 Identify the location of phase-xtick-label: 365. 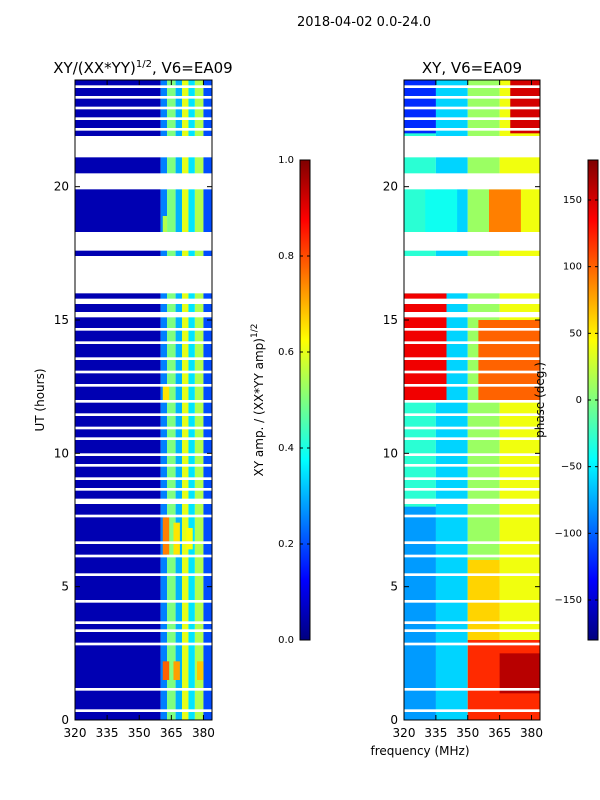
(499, 733).